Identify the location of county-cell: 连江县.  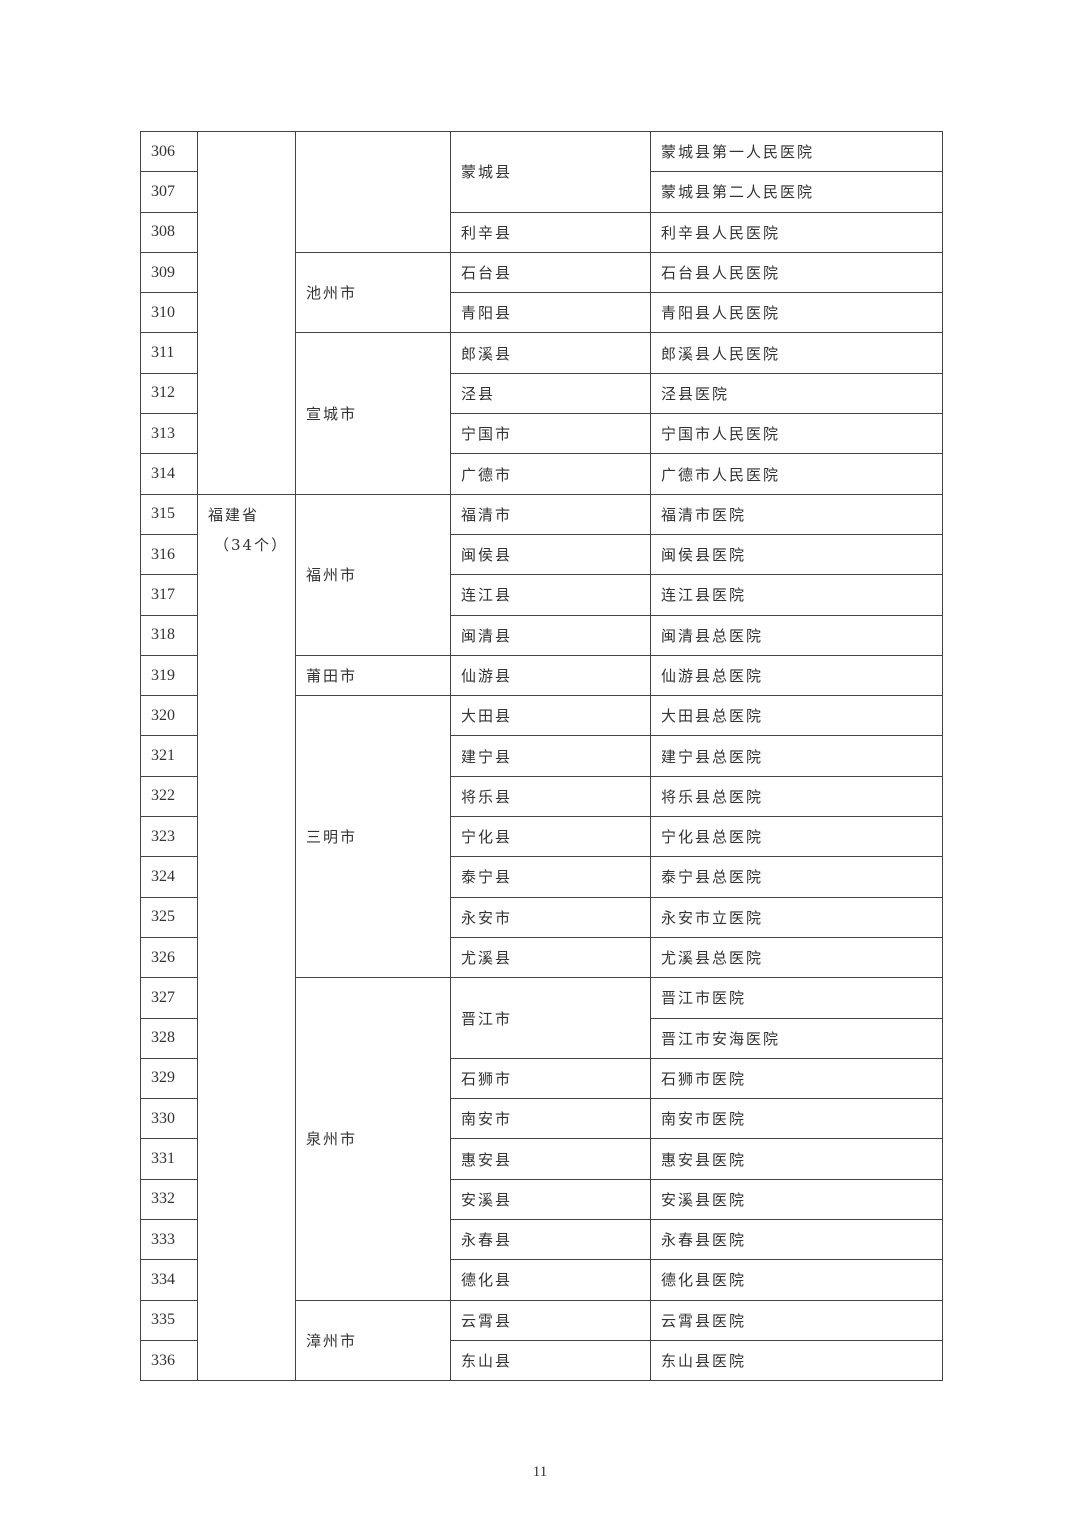
(550, 595).